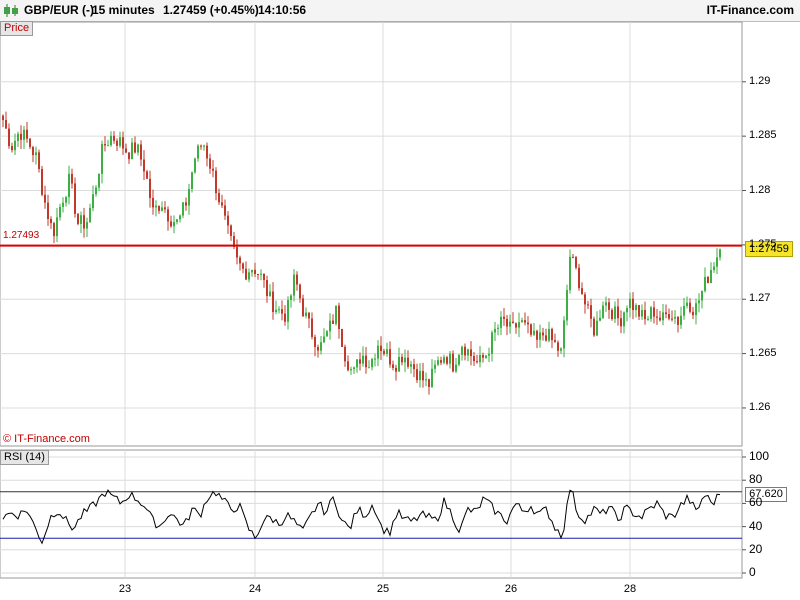 The height and width of the screenshot is (600, 800). Describe the element at coordinates (383, 589) in the screenshot. I see `date-tick-label: 25` at that location.